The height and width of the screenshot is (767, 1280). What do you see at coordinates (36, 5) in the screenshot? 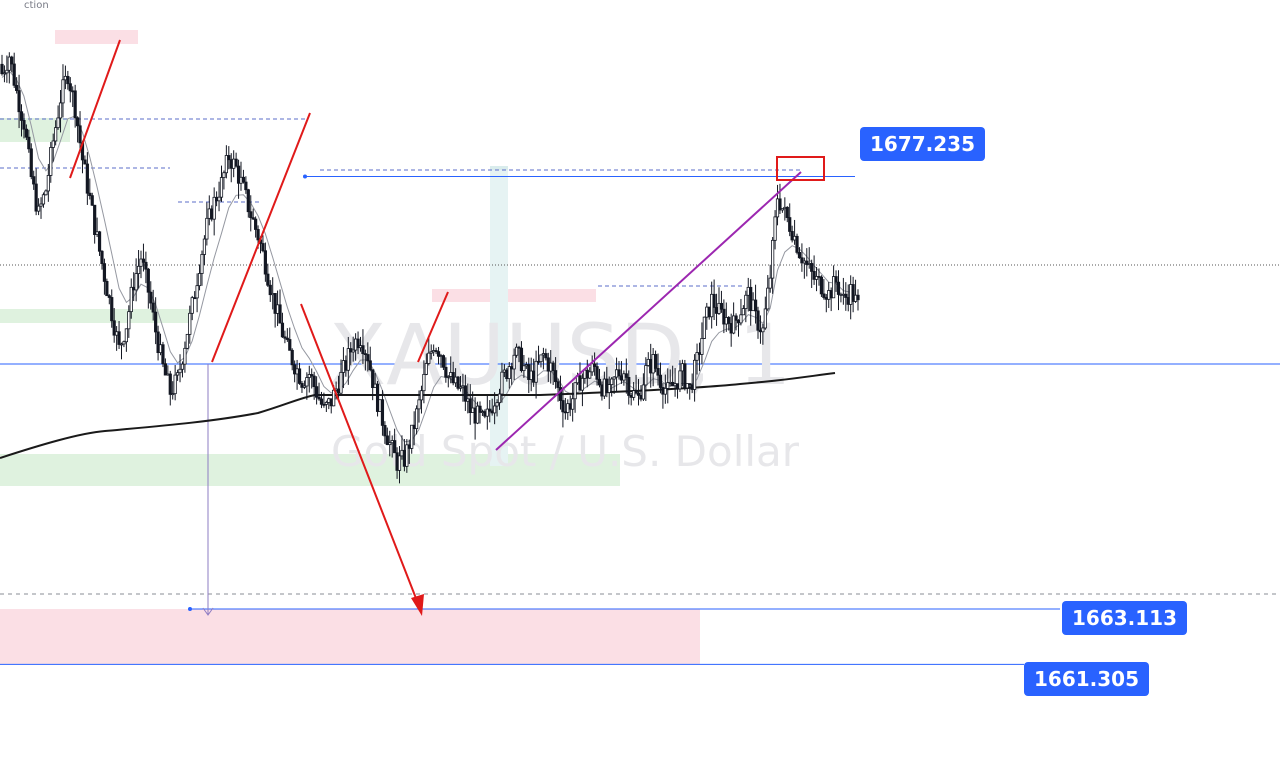
I see `corner-label: ction` at bounding box center [36, 5].